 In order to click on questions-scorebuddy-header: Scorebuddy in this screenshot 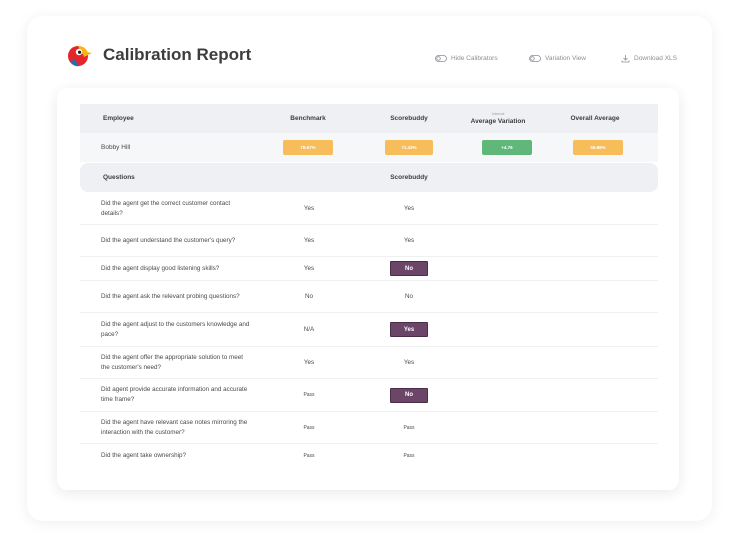, I will do `click(409, 177)`.